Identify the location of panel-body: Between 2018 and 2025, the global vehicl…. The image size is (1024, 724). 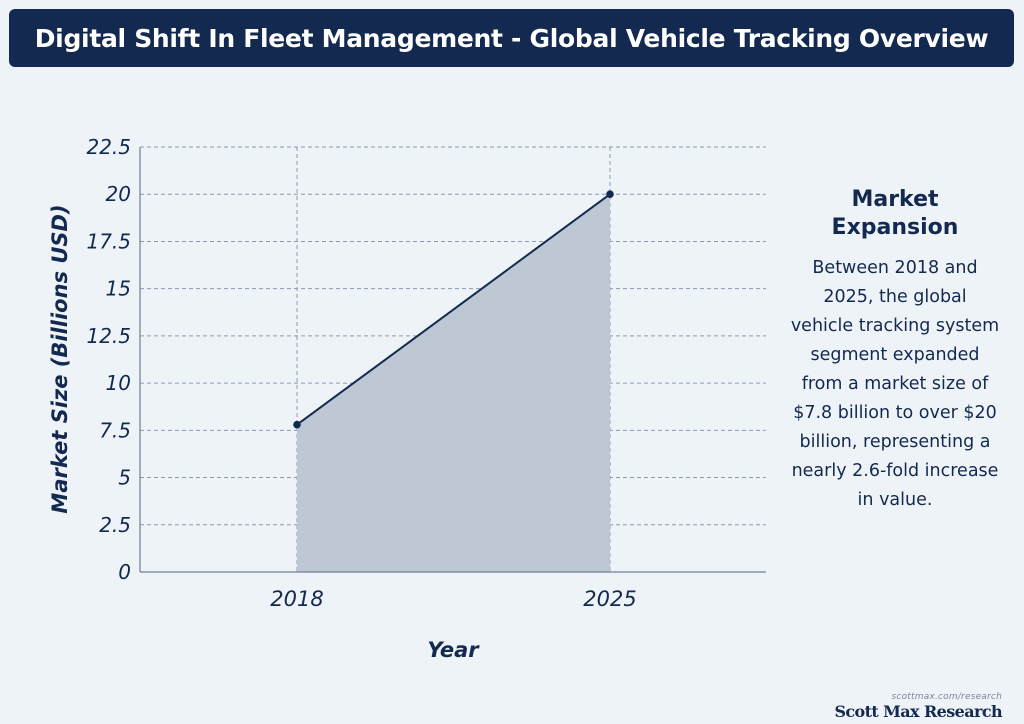
(895, 384).